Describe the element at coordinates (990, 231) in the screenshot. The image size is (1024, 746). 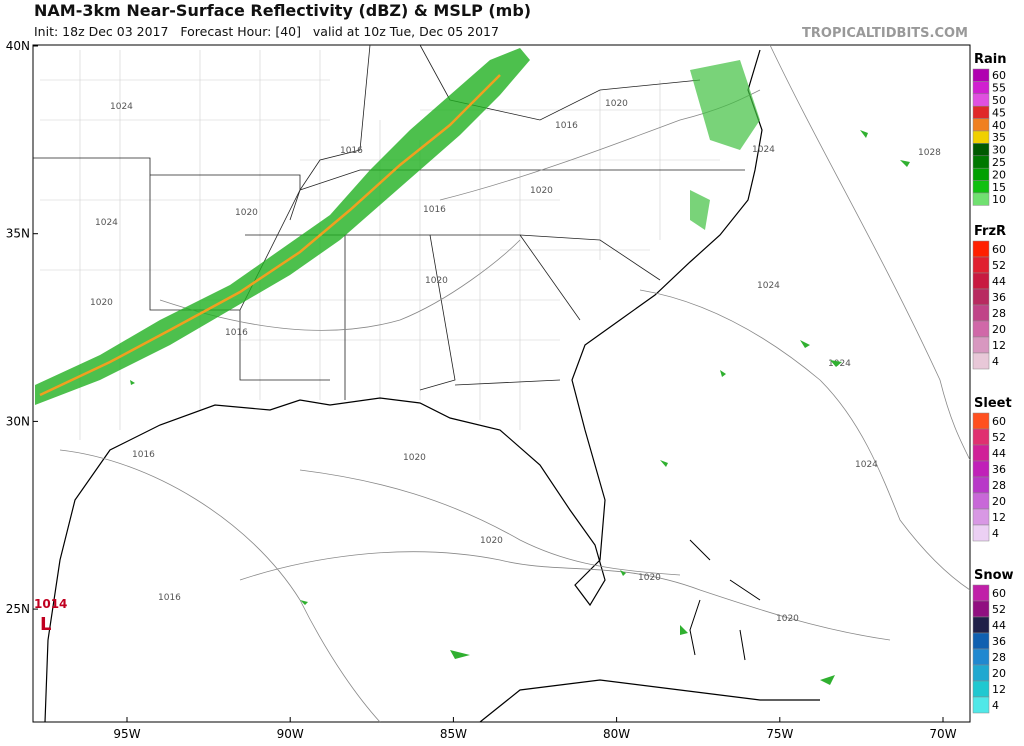
I see `legend-title: FrzR` at that location.